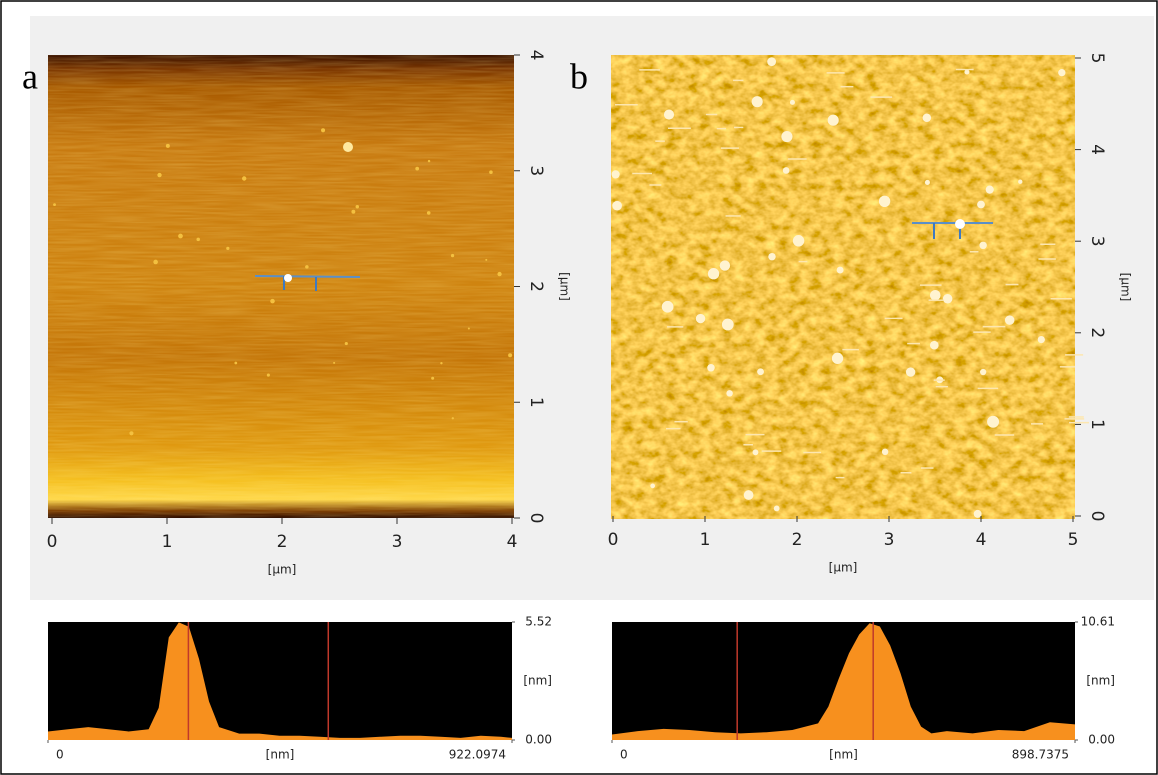 Image resolution: width=1158 pixels, height=775 pixels. I want to click on y-tick-label: 10.61, so click(1098, 622).